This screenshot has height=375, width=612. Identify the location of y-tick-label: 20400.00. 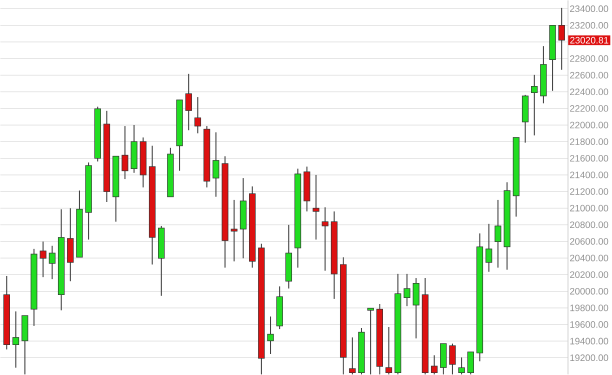
(589, 258).